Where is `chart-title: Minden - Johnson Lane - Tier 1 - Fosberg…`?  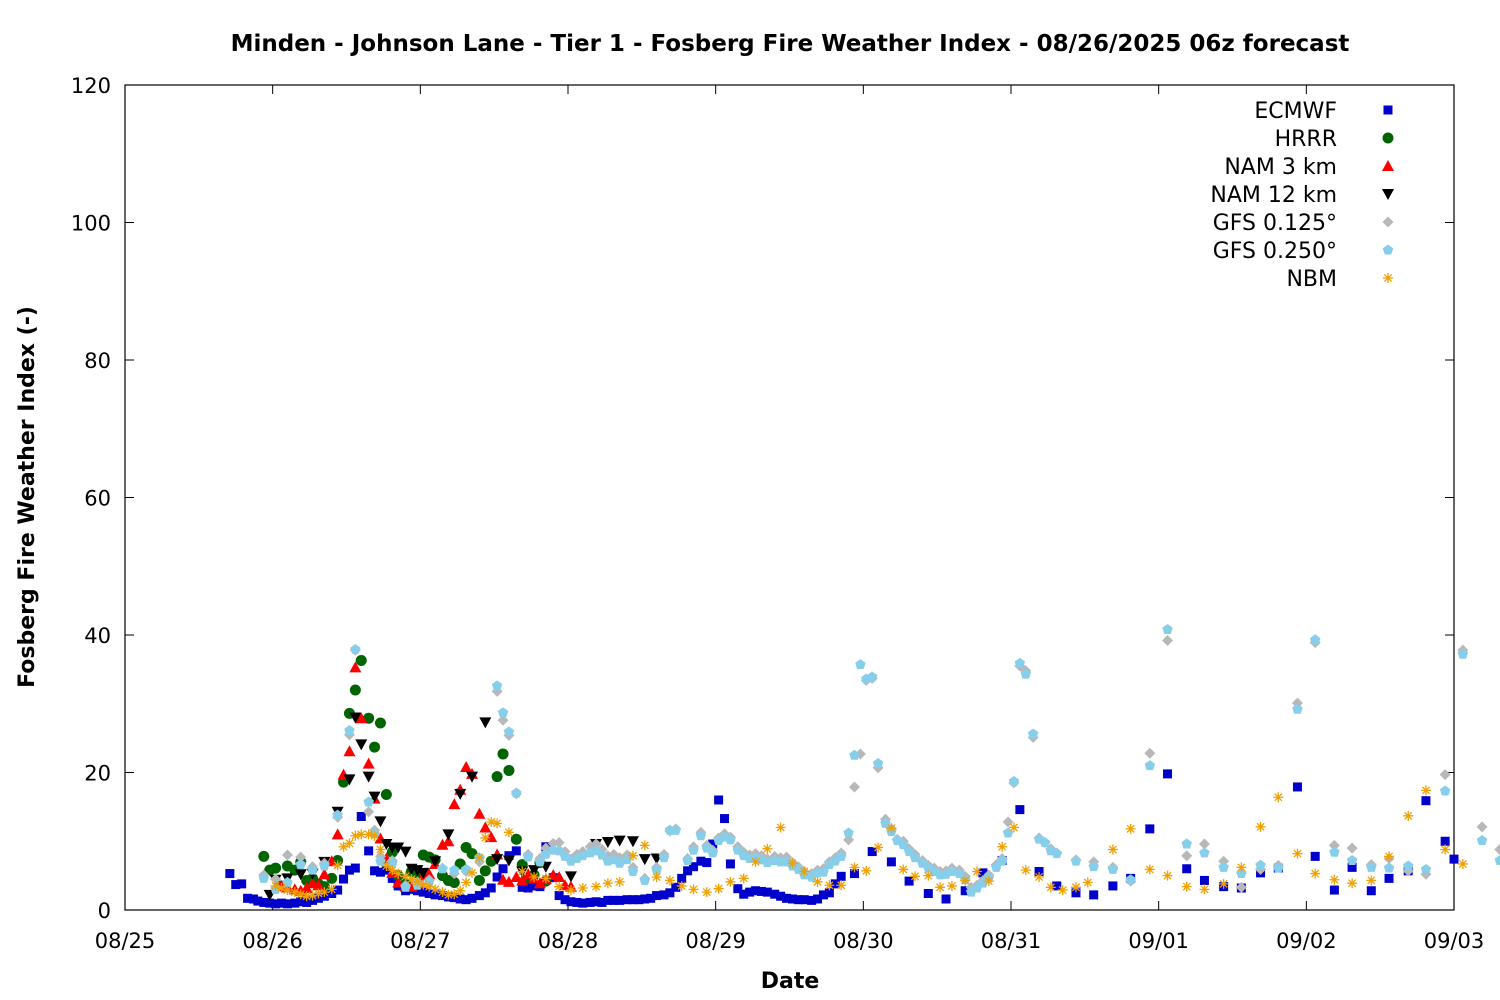 chart-title: Minden - Johnson Lane - Tier 1 - Fosberg… is located at coordinates (790, 44).